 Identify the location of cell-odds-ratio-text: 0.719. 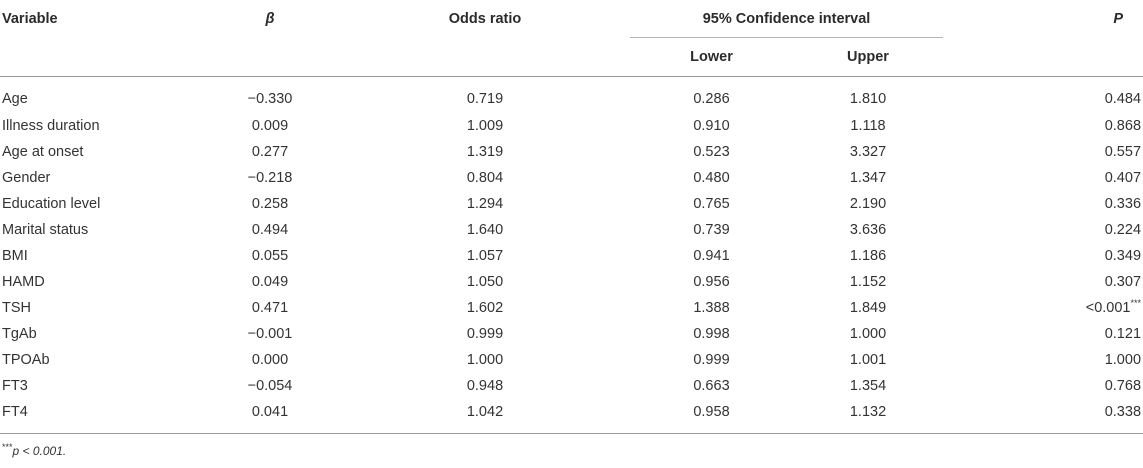
(485, 99).